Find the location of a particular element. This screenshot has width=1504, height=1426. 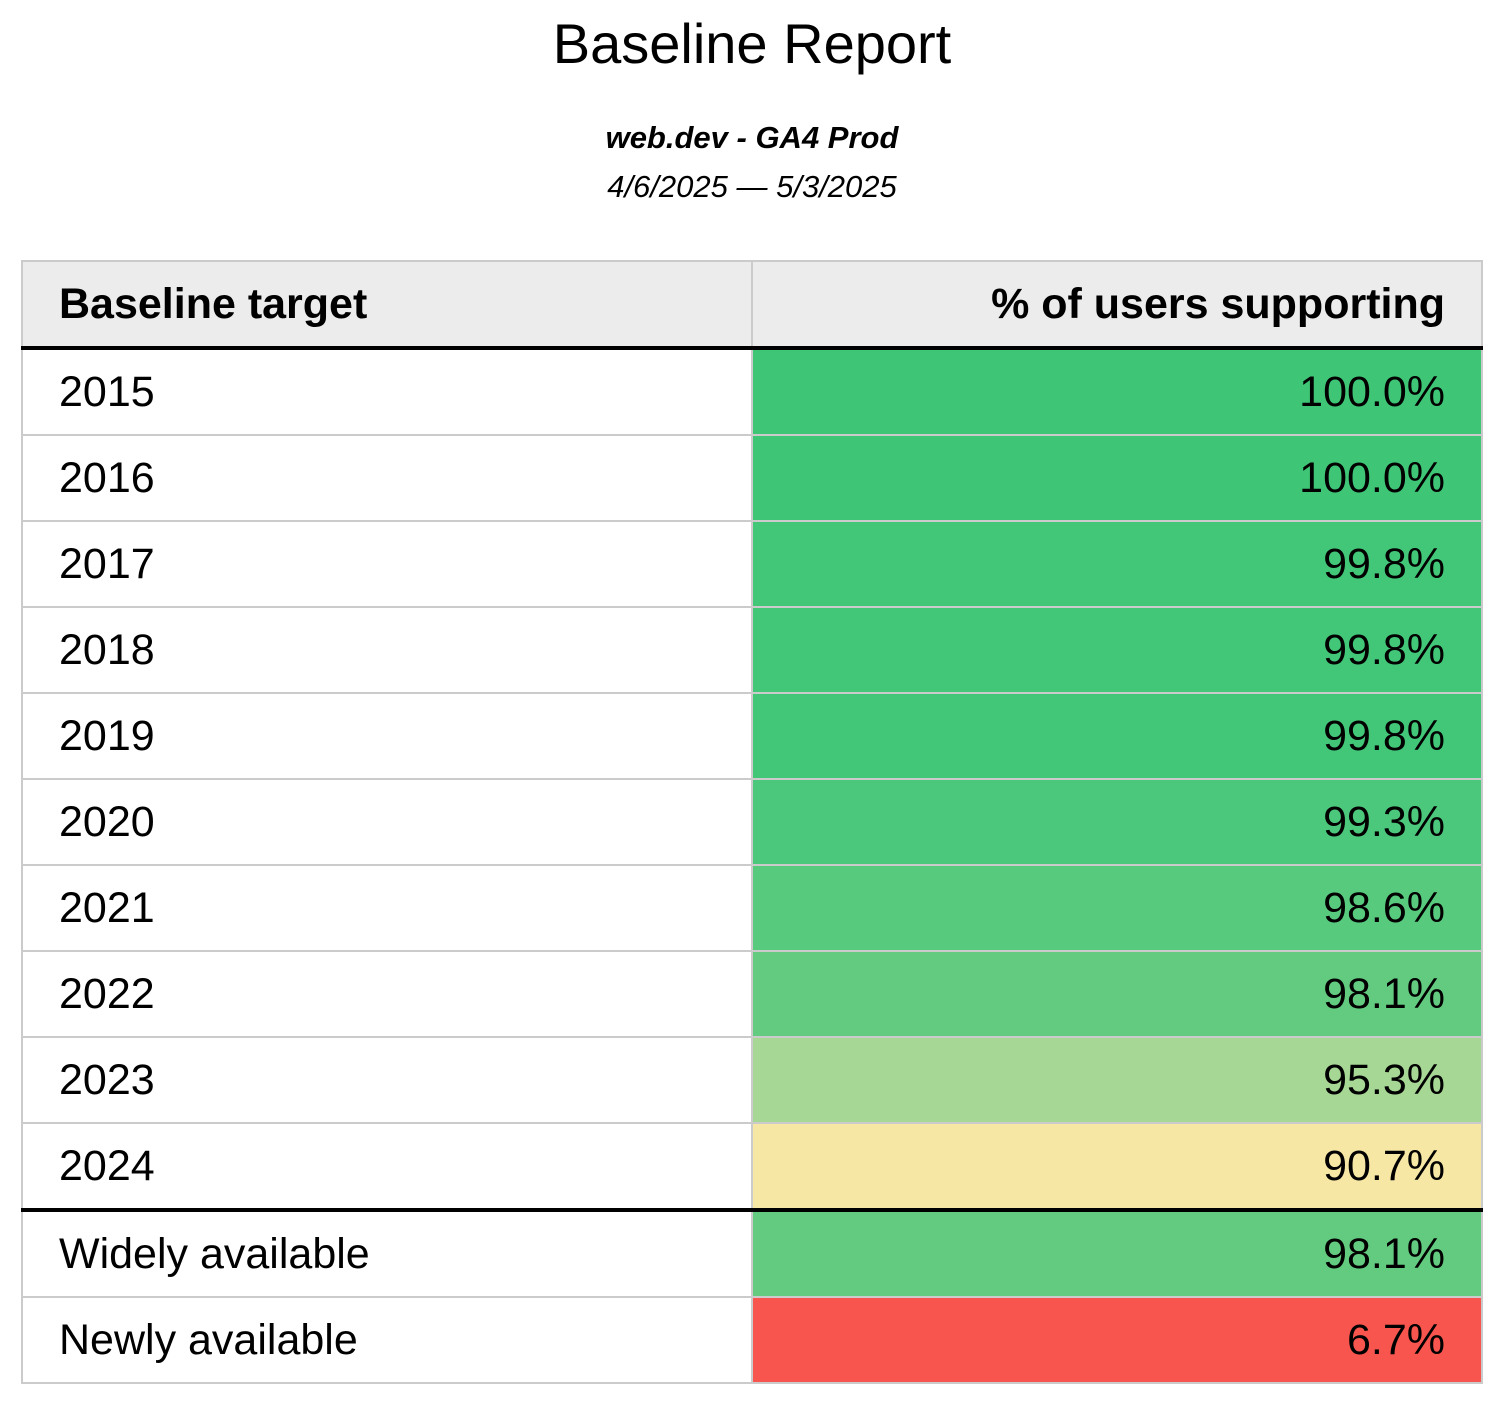

column-header-baseline-target: Baseline target is located at coordinates (387, 305).